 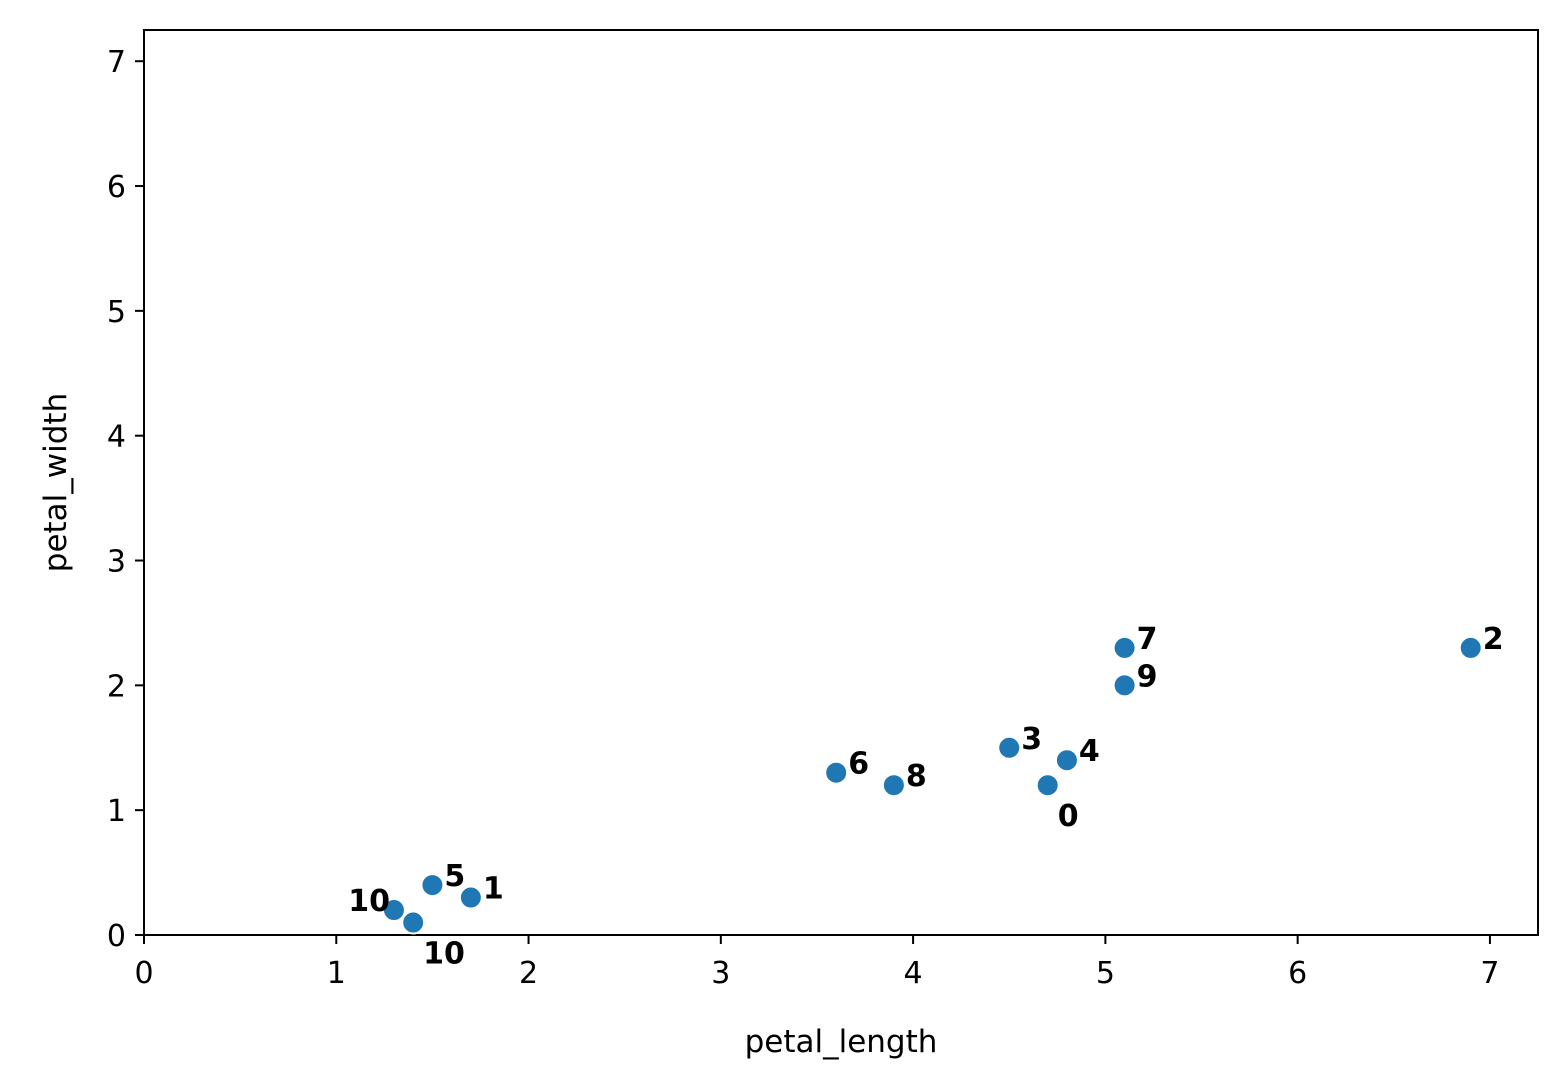 What do you see at coordinates (1147, 676) in the screenshot?
I see `point-label: 9` at bounding box center [1147, 676].